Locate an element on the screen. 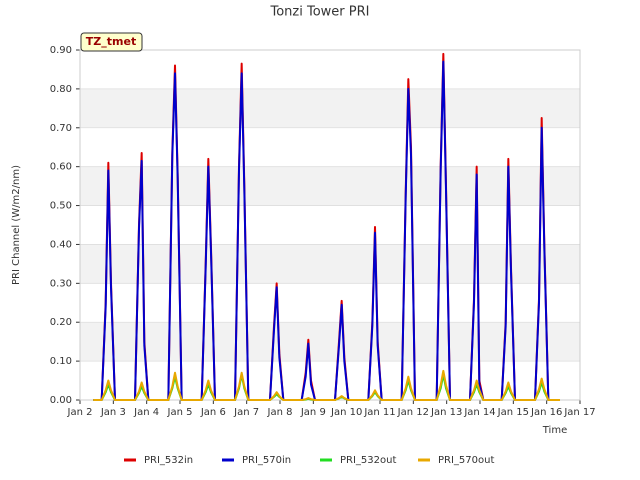 The image size is (640, 480). series-line is located at coordinates (326, 385).